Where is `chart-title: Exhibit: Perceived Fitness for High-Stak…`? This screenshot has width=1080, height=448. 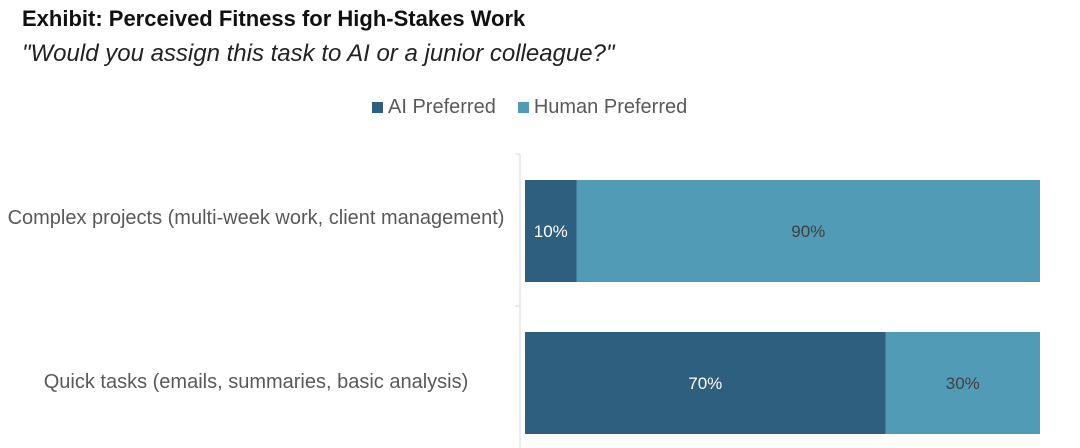 chart-title: Exhibit: Perceived Fitness for High-Stak… is located at coordinates (274, 18).